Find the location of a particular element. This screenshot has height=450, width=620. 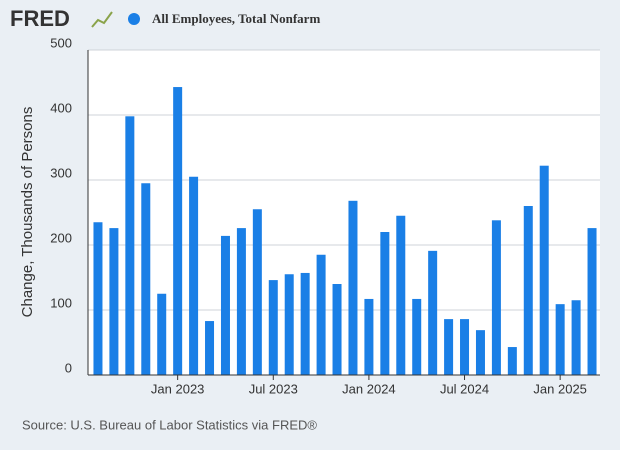

y-tick-label: 200 is located at coordinates (61, 237).